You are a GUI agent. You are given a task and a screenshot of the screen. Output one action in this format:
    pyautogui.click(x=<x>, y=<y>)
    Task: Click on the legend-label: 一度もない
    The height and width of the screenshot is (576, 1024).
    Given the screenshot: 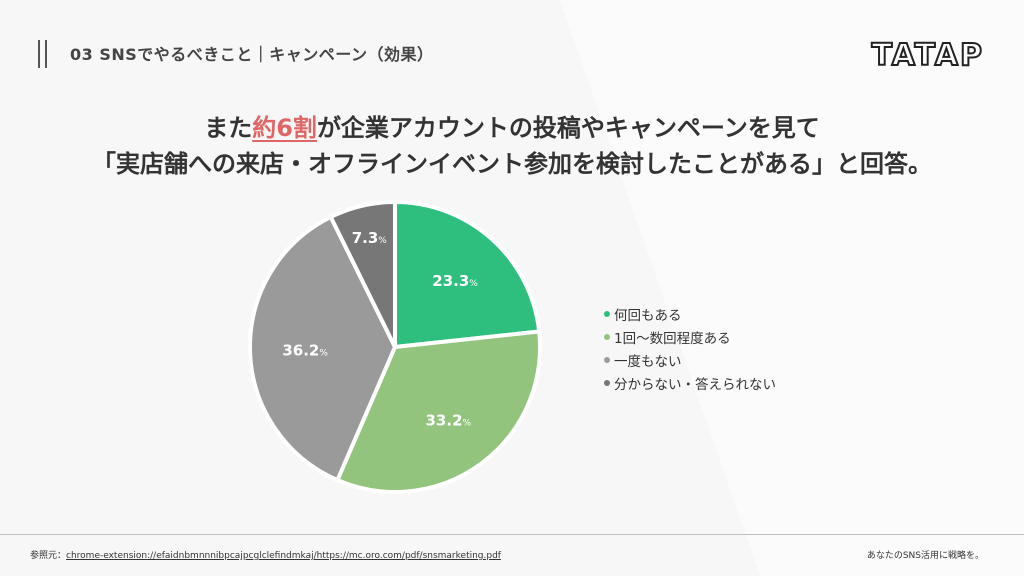 What is the action you would take?
    pyautogui.click(x=648, y=361)
    